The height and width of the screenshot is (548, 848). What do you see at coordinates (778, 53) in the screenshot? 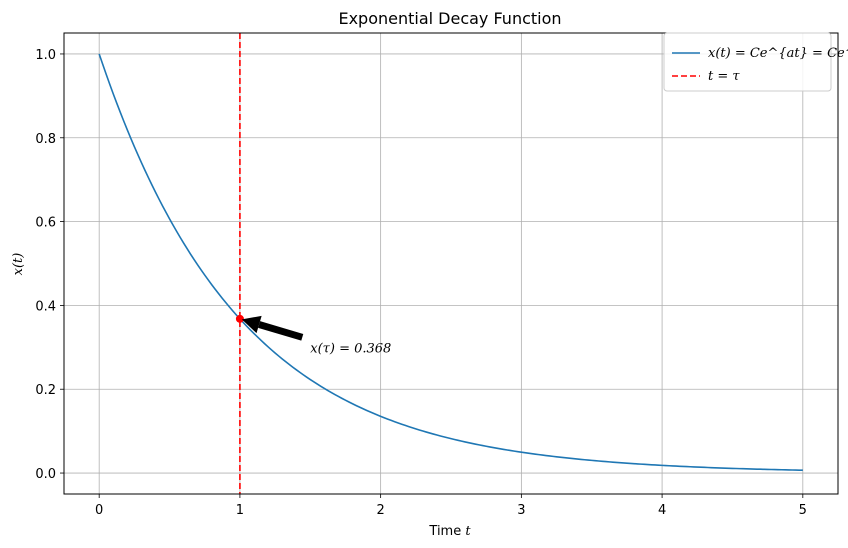
I see `legend-label-decay-curve: x(t) = Ce^{at} = Ce^{-t/τ}` at bounding box center [778, 53].